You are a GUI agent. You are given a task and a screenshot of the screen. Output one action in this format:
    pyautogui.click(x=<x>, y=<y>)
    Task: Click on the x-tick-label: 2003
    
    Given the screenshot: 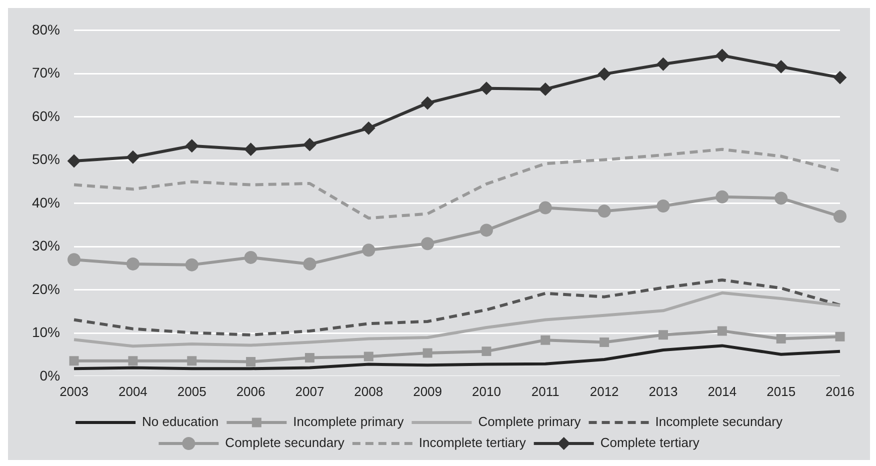 What is the action you would take?
    pyautogui.click(x=74, y=391)
    